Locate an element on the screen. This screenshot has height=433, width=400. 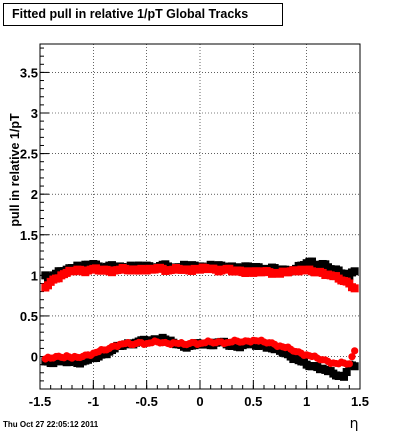
y-tick-label: 1 is located at coordinates (34, 275).